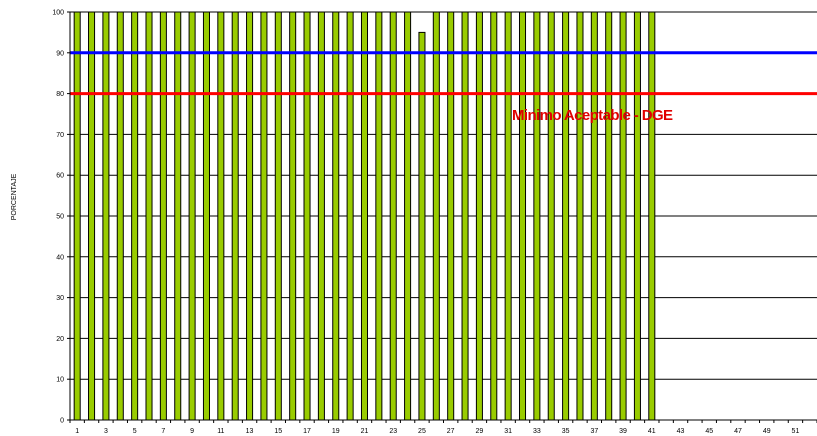 The width and height of the screenshot is (817, 436). What do you see at coordinates (623, 431) in the screenshot?
I see `x-tick-label-39: 39` at bounding box center [623, 431].